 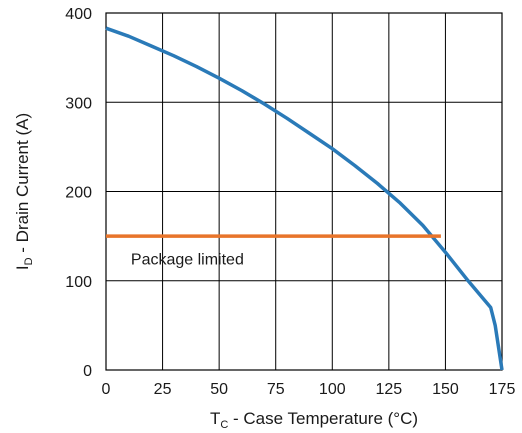 What do you see at coordinates (24, 191) in the screenshot?
I see `y-axis-title: ID - Drain Current (A)` at bounding box center [24, 191].